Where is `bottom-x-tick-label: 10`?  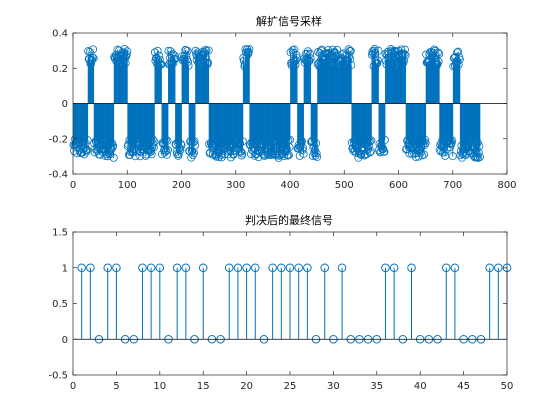 bottom-x-tick-label: 10 is located at coordinates (159, 386).